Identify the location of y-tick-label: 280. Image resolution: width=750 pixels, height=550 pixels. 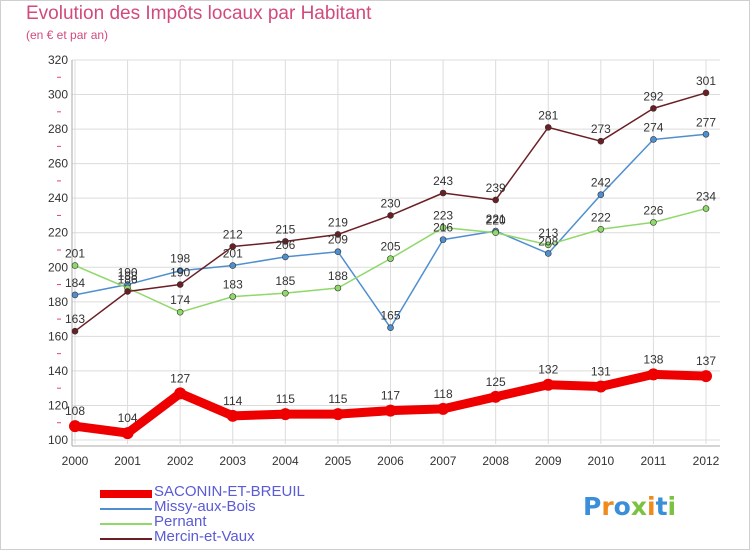
(58, 129).